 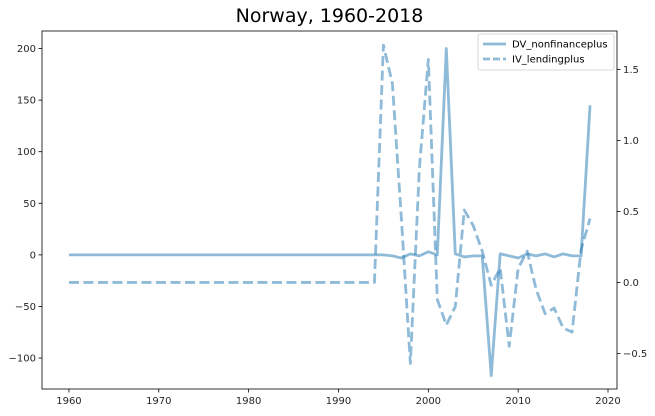 What do you see at coordinates (560, 45) in the screenshot?
I see `legend-label-dv-nonfinanceplus: DV_nonfinanceplus` at bounding box center [560, 45].